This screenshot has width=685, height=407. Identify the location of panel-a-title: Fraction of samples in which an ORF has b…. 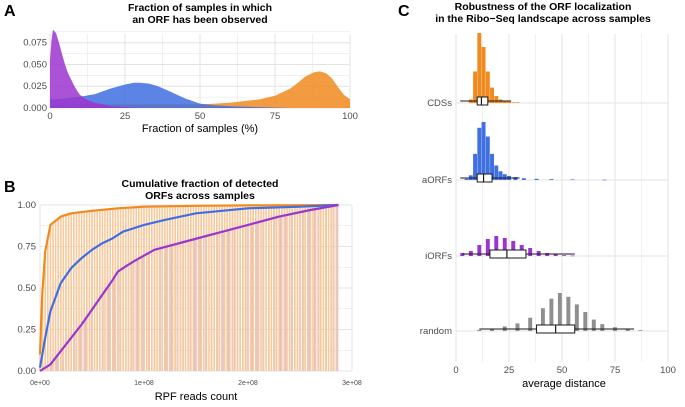
(200, 14).